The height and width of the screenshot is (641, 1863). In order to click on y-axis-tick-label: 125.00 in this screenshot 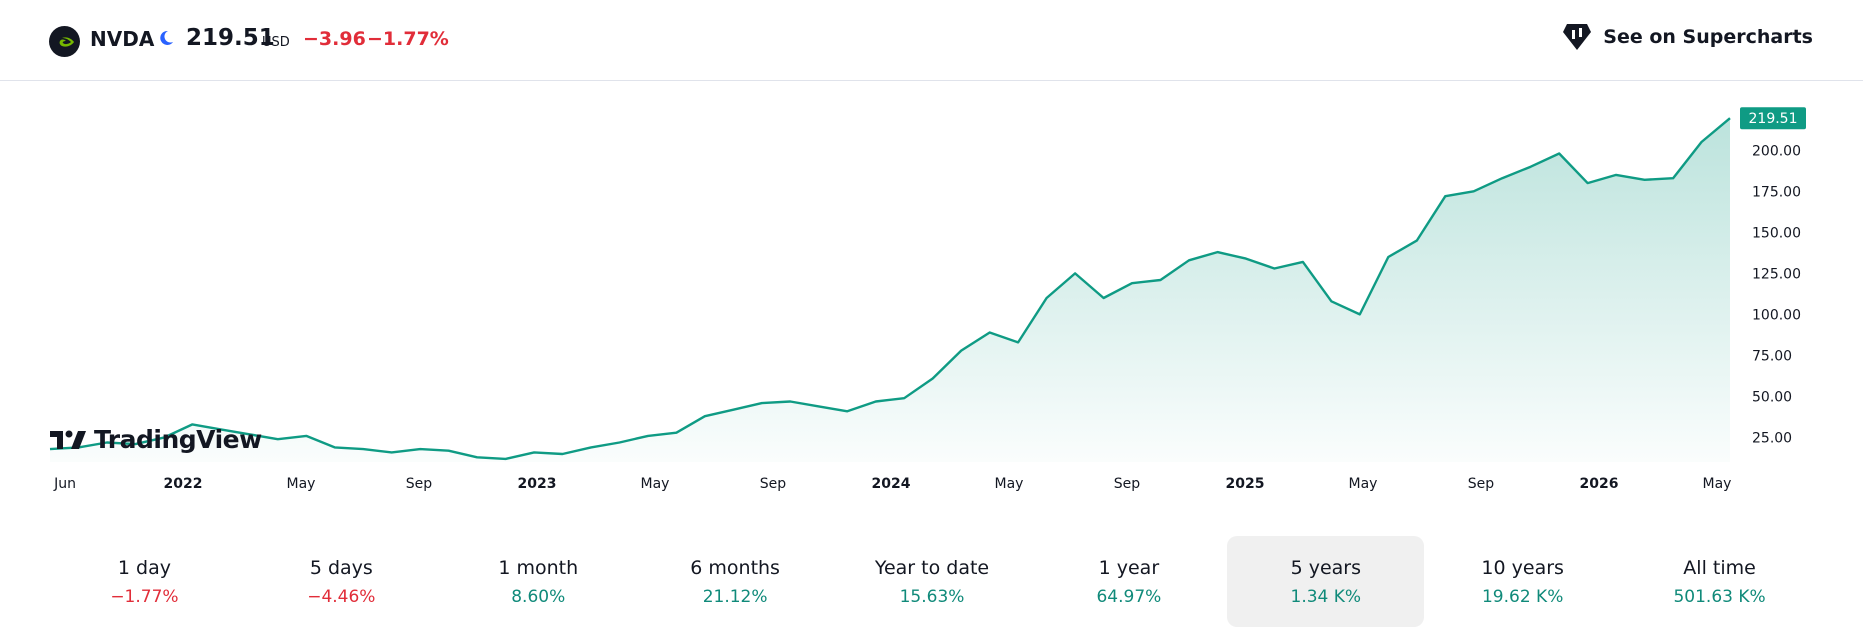, I will do `click(1776, 274)`.